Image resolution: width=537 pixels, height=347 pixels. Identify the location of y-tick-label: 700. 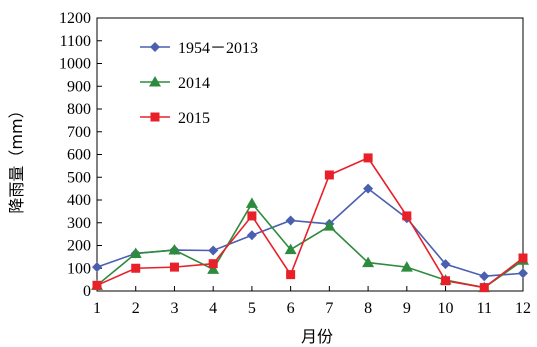
(79, 132).